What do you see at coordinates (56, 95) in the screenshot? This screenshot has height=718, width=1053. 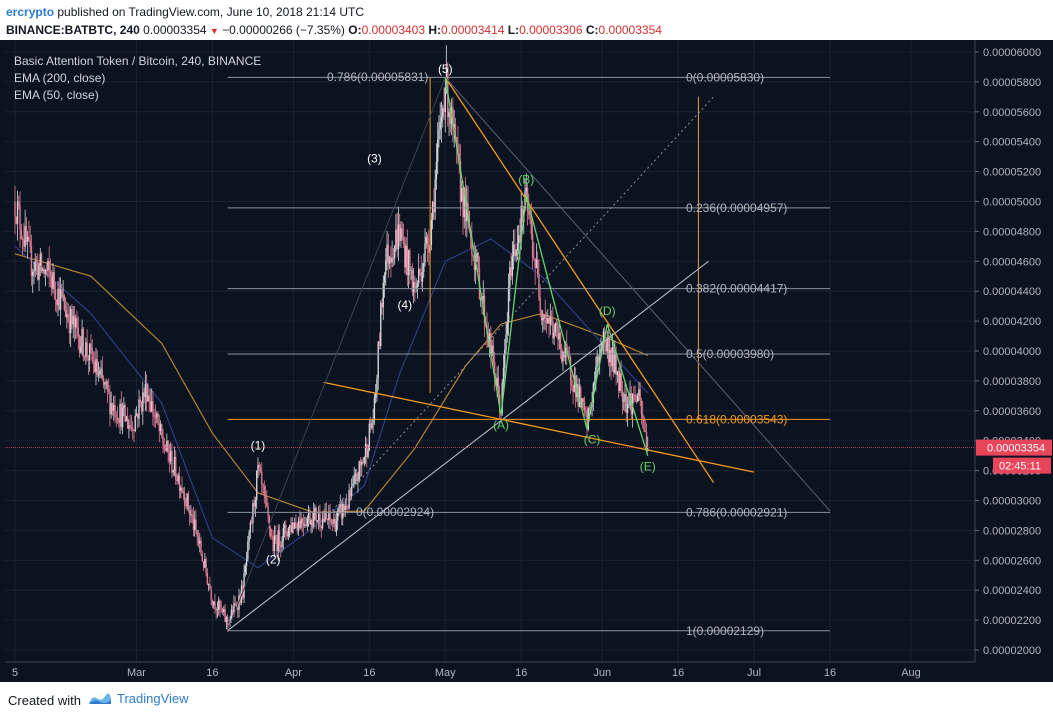 I see `legend-ema50: EMA (50, close)` at bounding box center [56, 95].